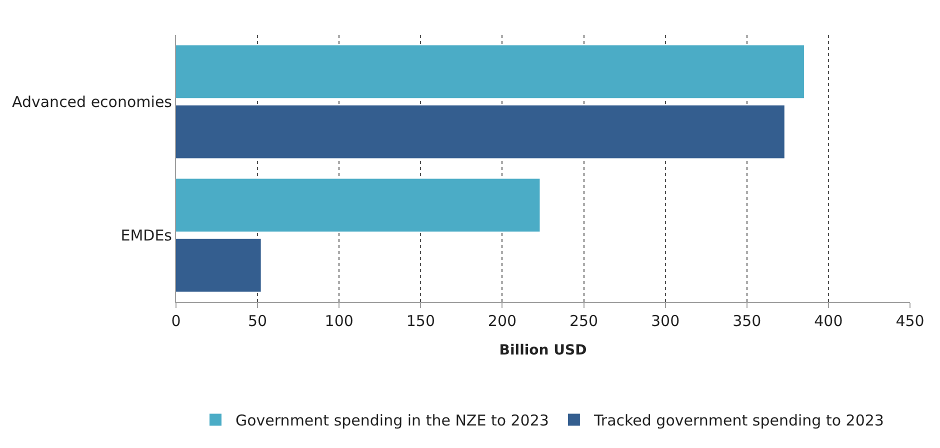 The height and width of the screenshot is (448, 940). What do you see at coordinates (583, 321) in the screenshot?
I see `x-tick-label: 250` at bounding box center [583, 321].